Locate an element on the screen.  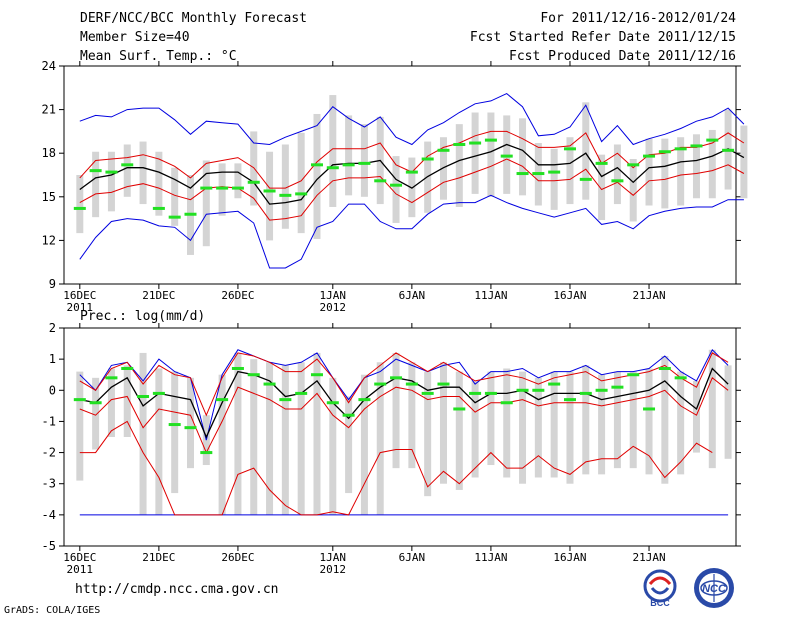
prec-max-line is located at coordinates (404, 394).